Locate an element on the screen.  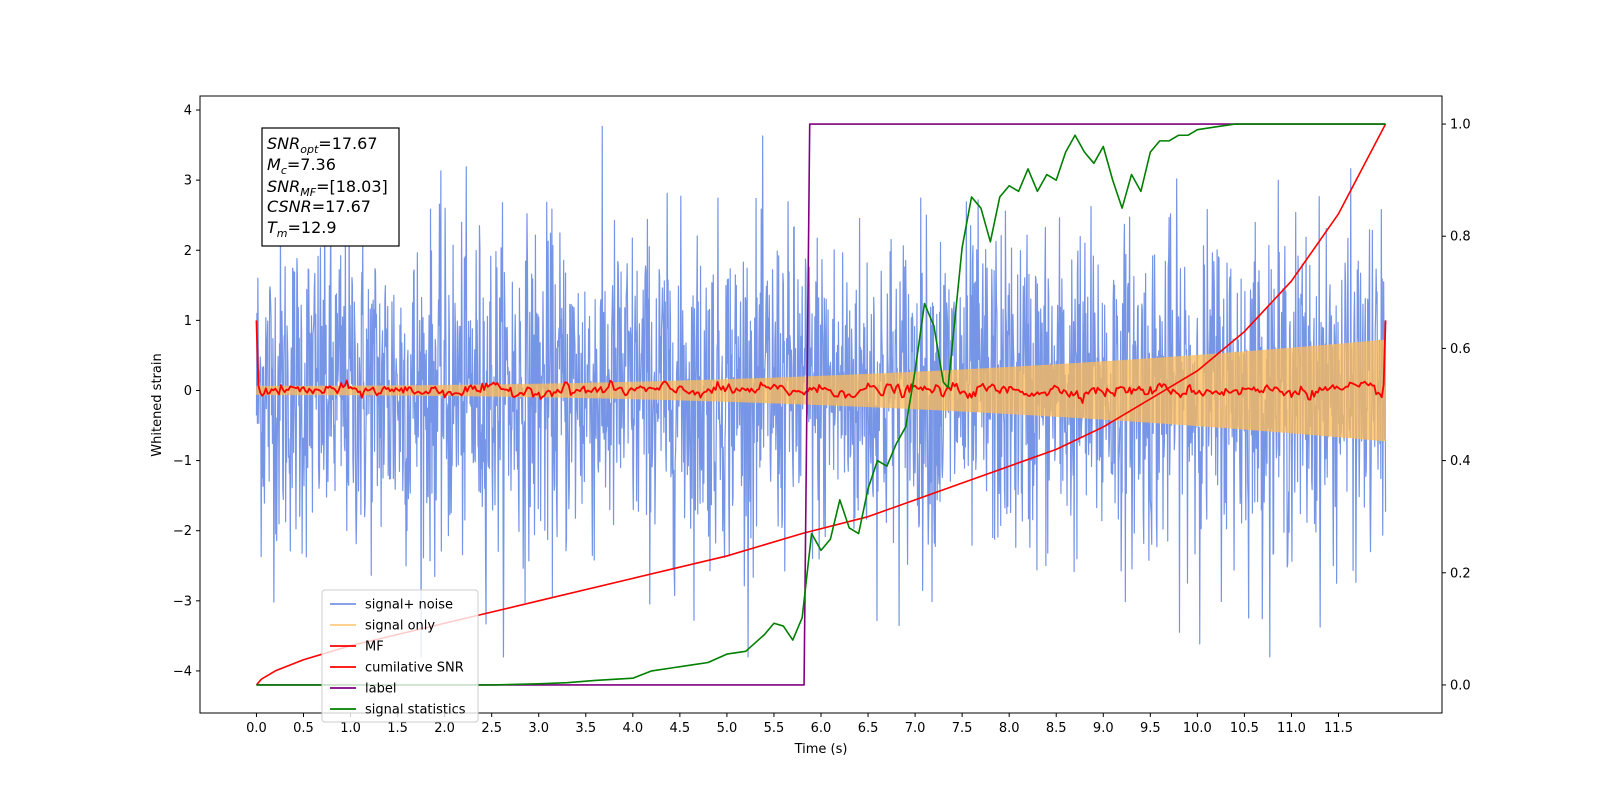
y-tick-label: 1 is located at coordinates (188, 321).